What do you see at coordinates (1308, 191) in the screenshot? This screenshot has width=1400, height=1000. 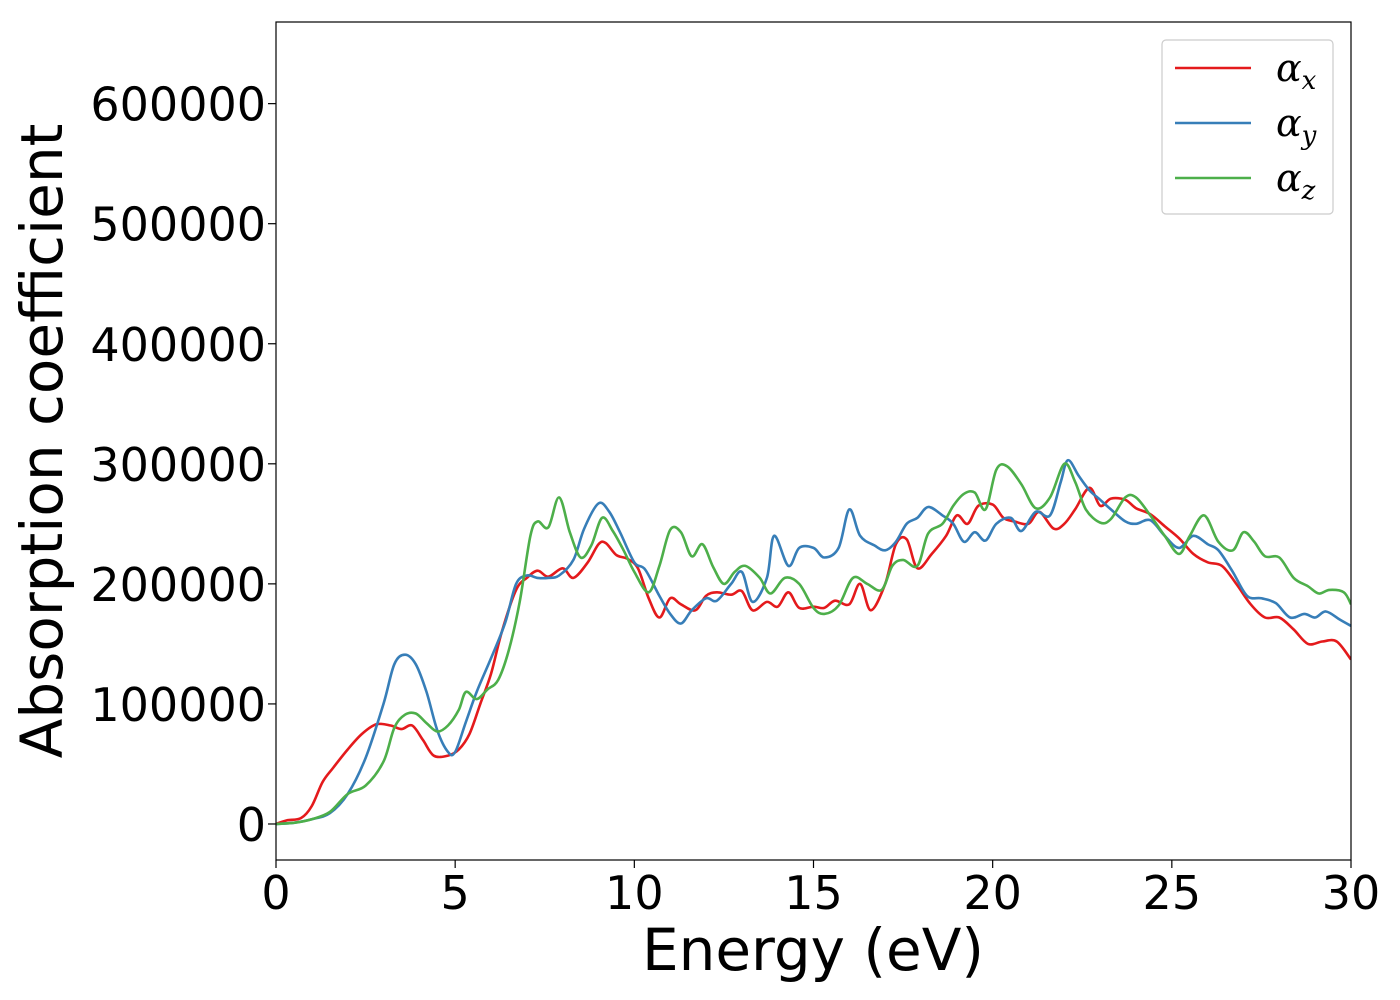 I see `legend-subscript: z` at bounding box center [1308, 191].